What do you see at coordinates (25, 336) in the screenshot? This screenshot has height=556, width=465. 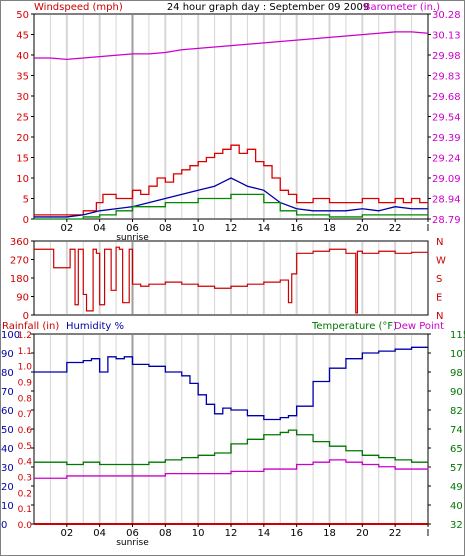 I see `rainfall-tick-label: 1.2` at bounding box center [25, 336].